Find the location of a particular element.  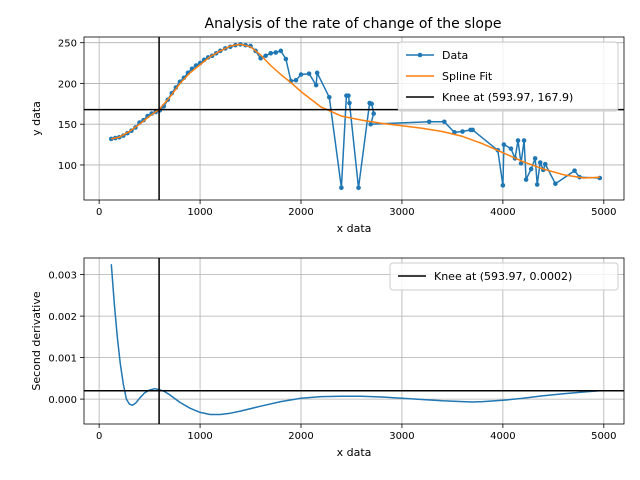

y-tick-label: 200 is located at coordinates (67, 84).